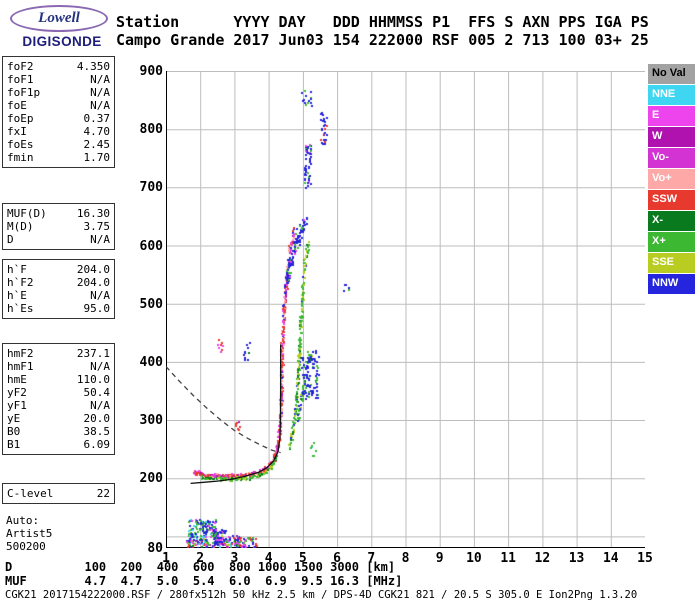  I want to click on param-row: foEs 2.45, so click(58, 144).